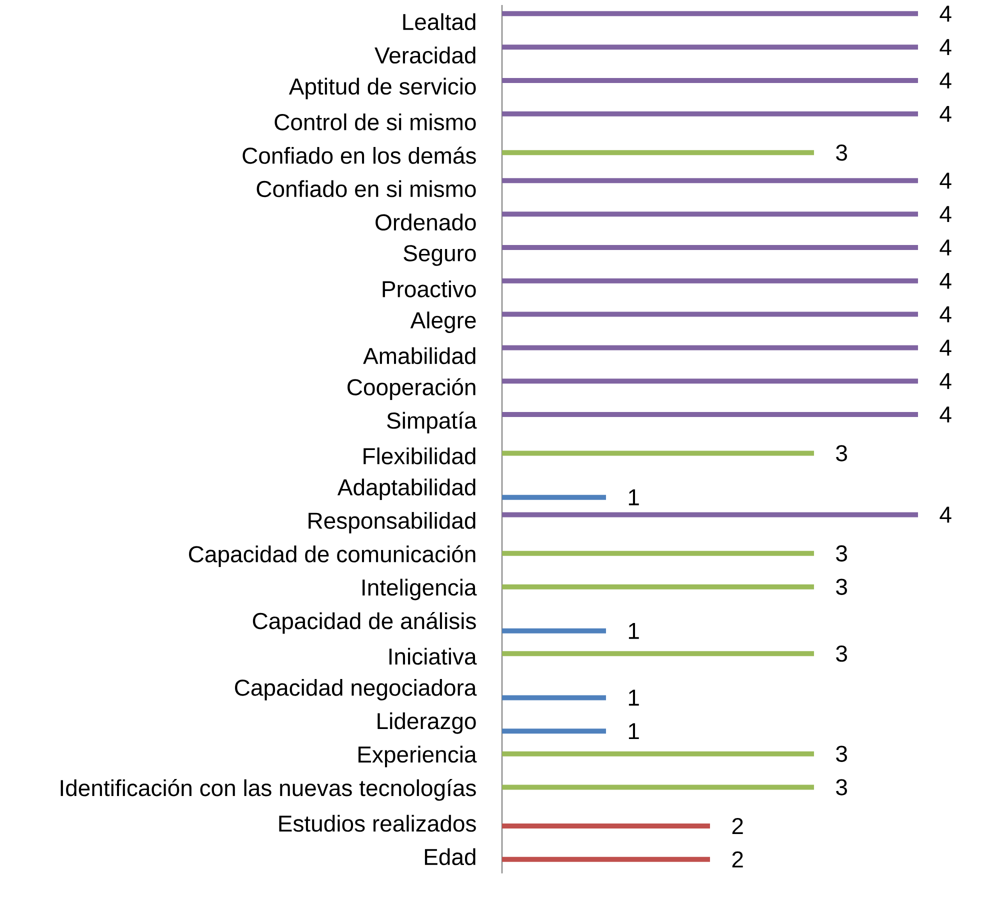 The height and width of the screenshot is (902, 994). Describe the element at coordinates (392, 523) in the screenshot. I see `y-tick-label: Responsabilidad` at that location.